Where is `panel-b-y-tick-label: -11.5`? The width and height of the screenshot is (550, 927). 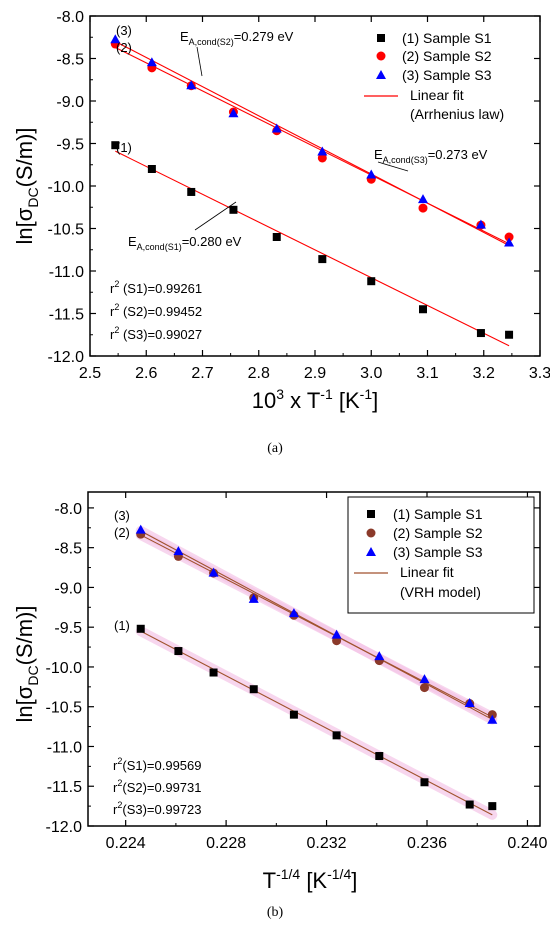 panel-b-y-tick-label: -11.5 is located at coordinates (64, 787).